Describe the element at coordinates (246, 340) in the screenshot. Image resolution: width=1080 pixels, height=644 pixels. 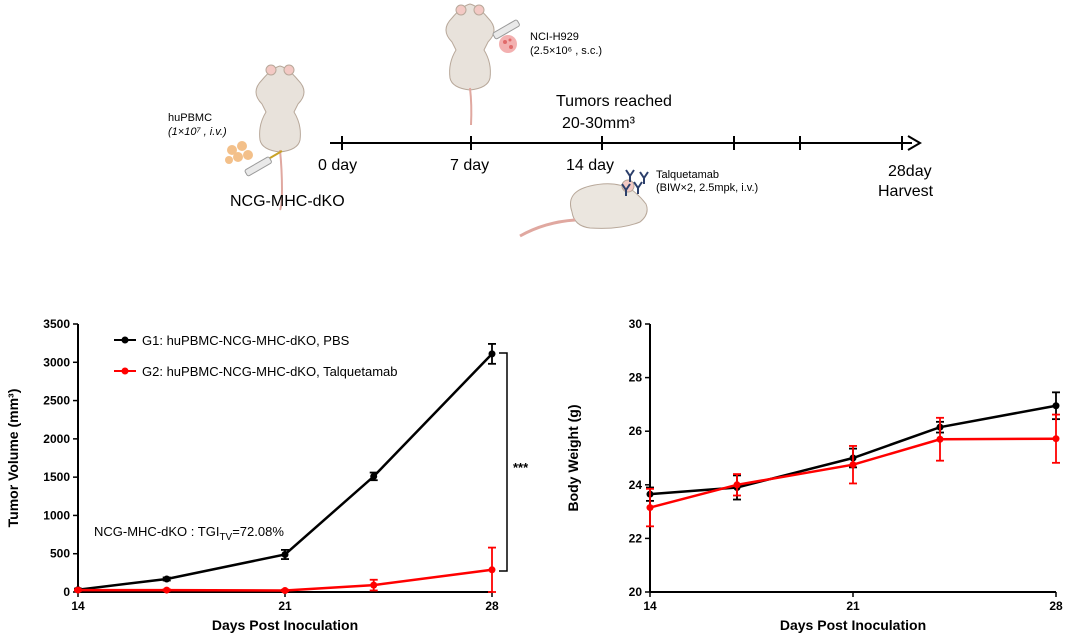
I see `legend-label-g1: G1: huPBMC-NCG-MHC-dKO, PBS` at that location.